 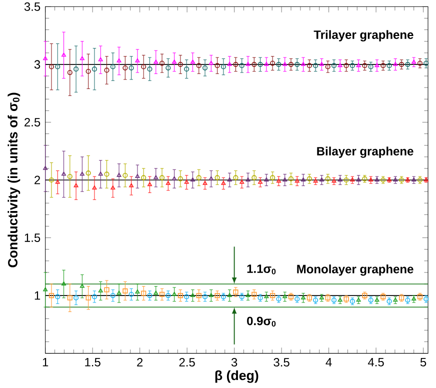 I want to click on x-tick-label: 4.5, so click(x=376, y=362).